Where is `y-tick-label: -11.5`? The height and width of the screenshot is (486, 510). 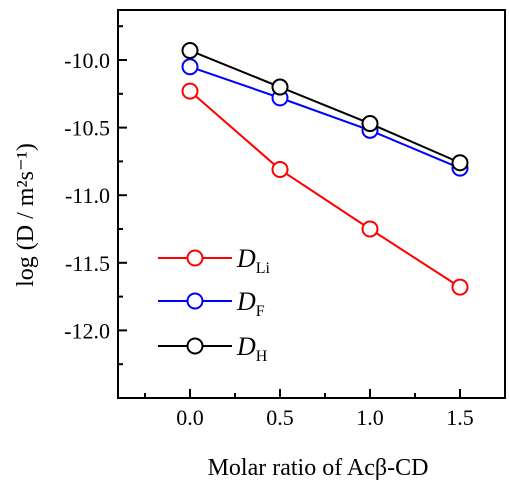 y-tick-label: -11.5 is located at coordinates (87, 263).